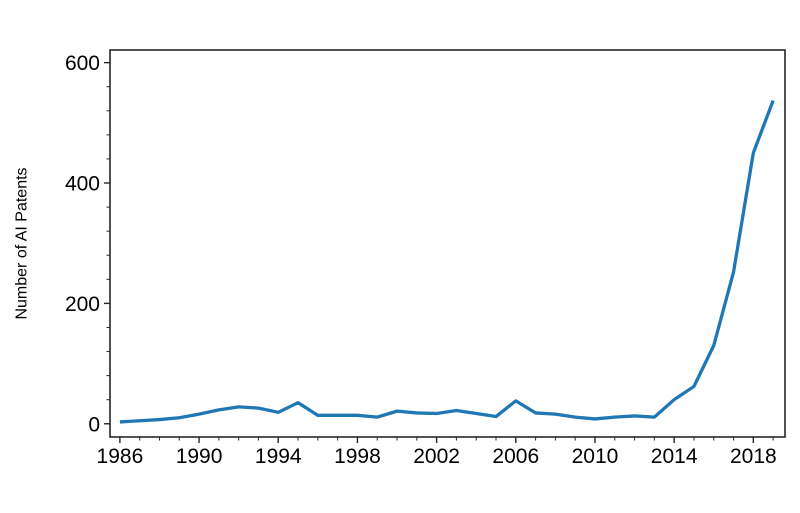 The image size is (800, 513). What do you see at coordinates (120, 456) in the screenshot?
I see `x-tick-label: 1986` at bounding box center [120, 456].